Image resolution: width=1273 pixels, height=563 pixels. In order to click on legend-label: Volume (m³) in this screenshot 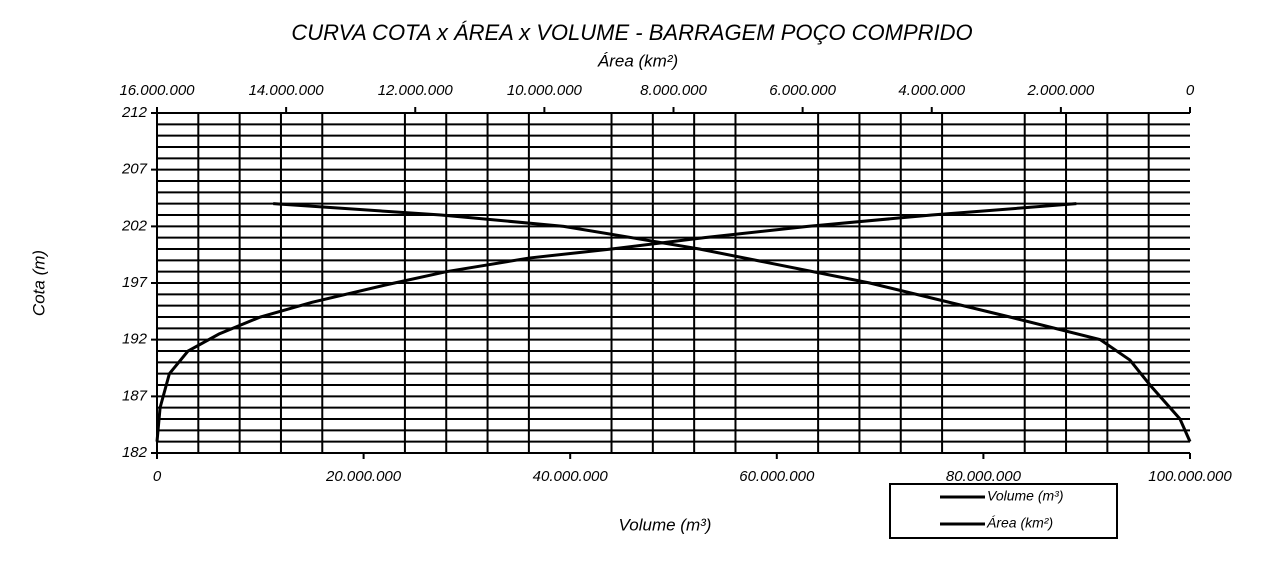, I will do `click(1025, 496)`.